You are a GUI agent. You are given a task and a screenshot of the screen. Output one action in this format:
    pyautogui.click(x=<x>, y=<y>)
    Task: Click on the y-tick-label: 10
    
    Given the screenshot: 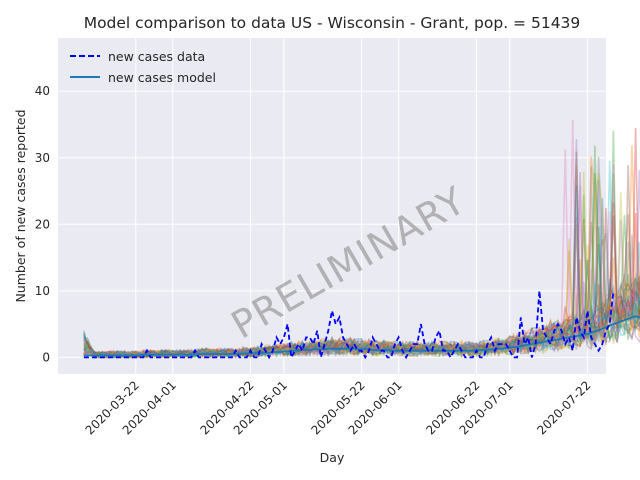 What is the action you would take?
    pyautogui.click(x=42, y=291)
    